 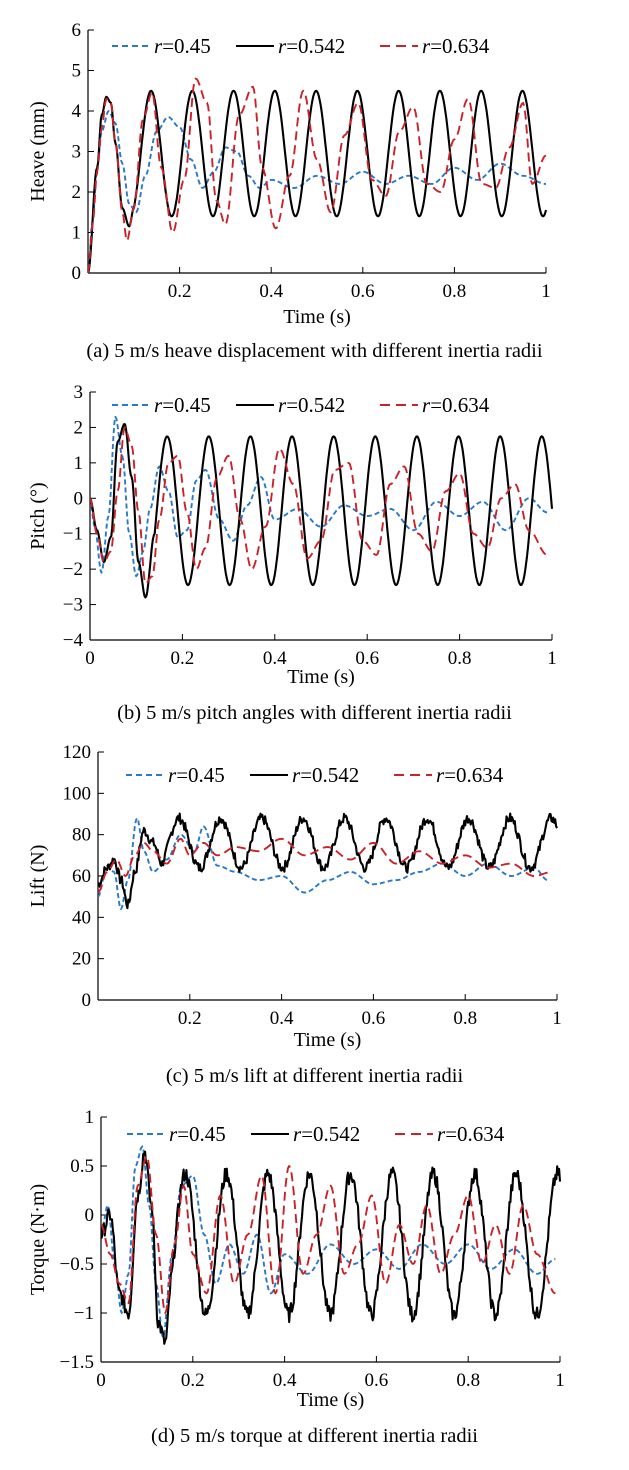 I want to click on y-tick-label: −0.5, so click(x=77, y=1264).